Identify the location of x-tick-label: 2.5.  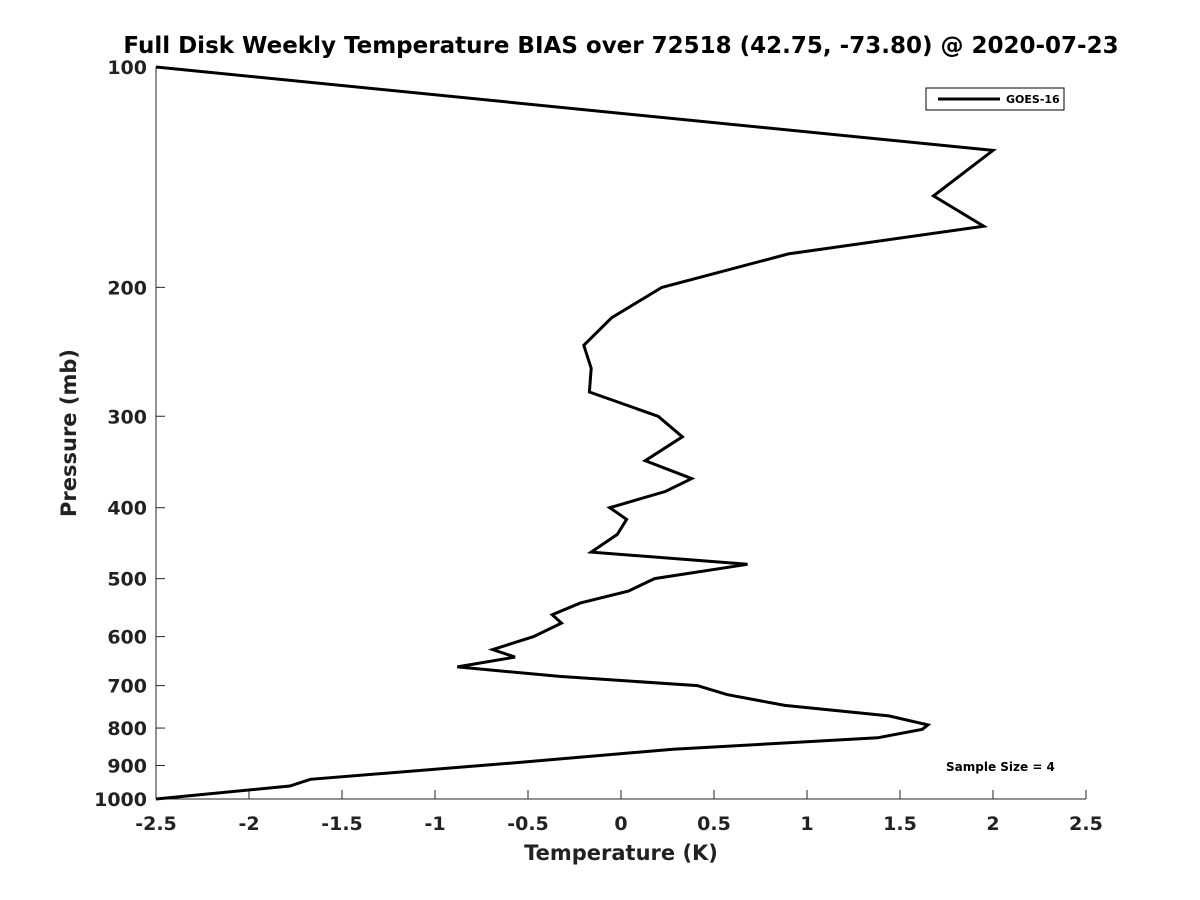
(1086, 824).